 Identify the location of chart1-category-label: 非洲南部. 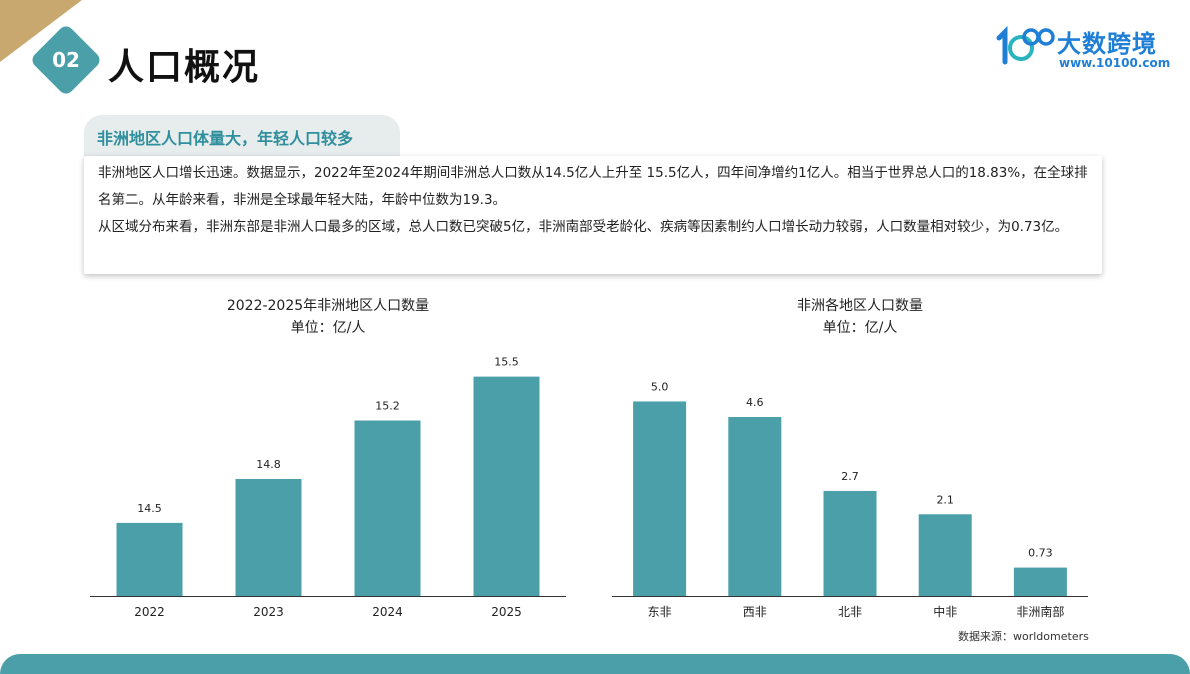
(1040, 611).